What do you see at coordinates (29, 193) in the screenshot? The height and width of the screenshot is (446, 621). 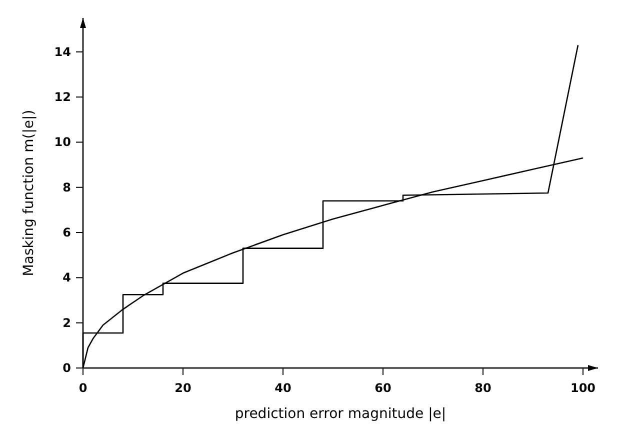 I see `y-axis-title: Masking function m(|e|)` at bounding box center [29, 193].